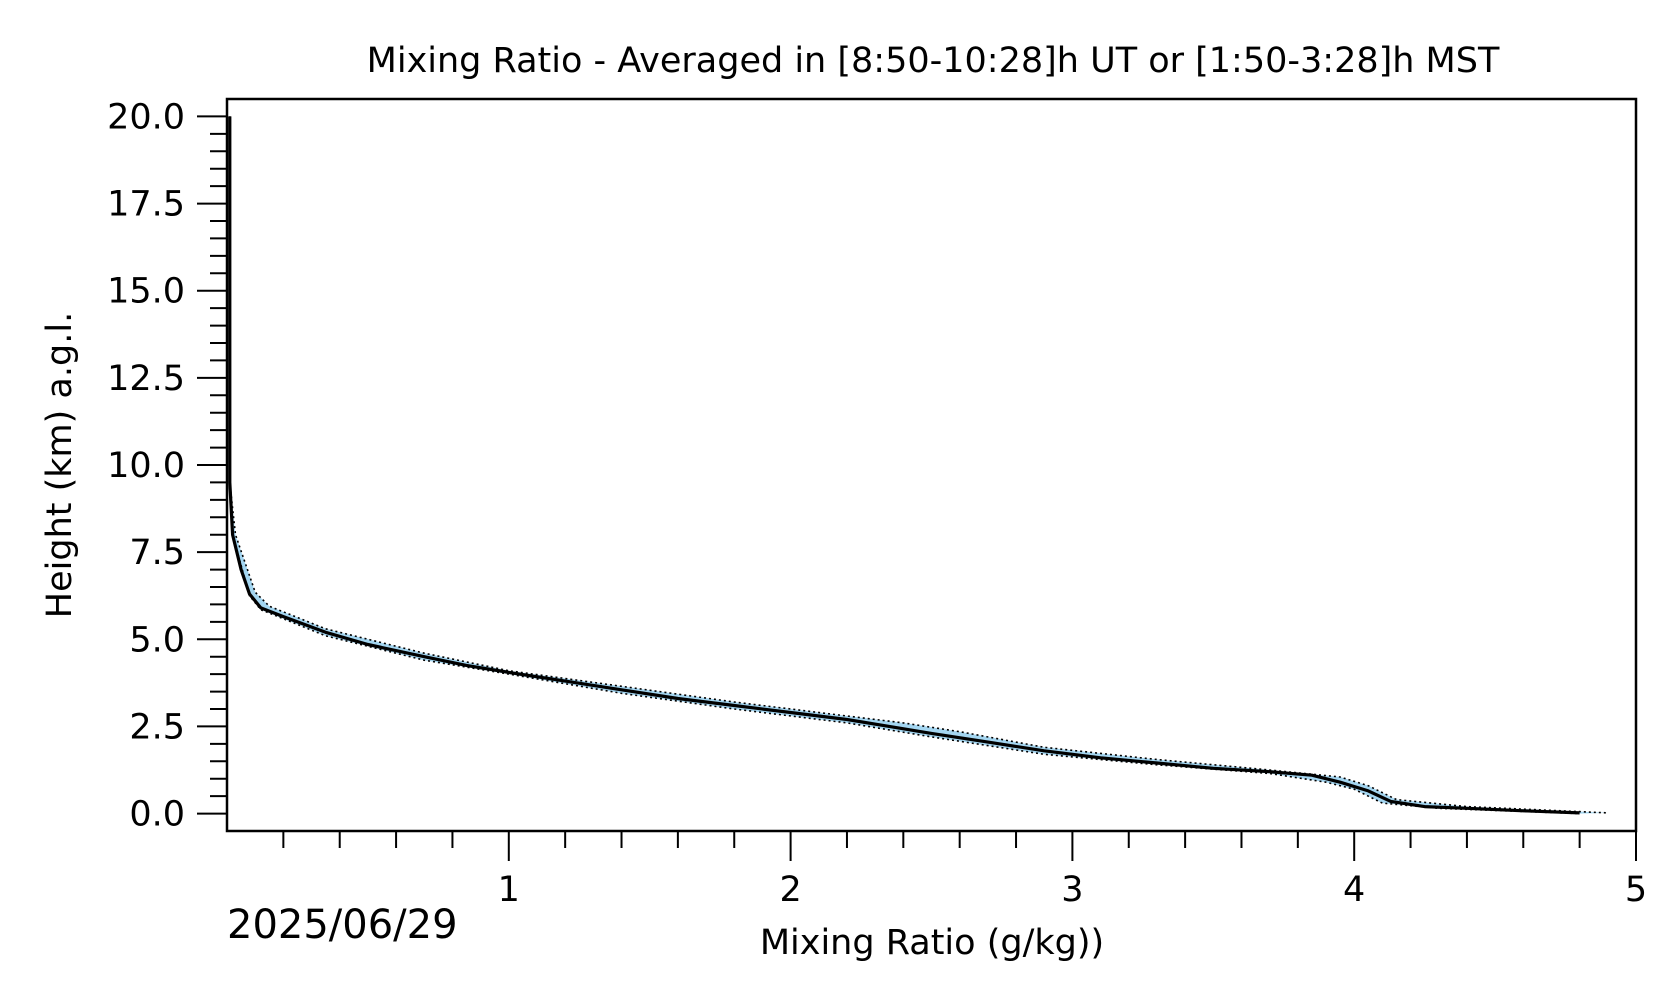 The width and height of the screenshot is (1676, 1008). I want to click on y-tick-label: 2.5, so click(157, 727).